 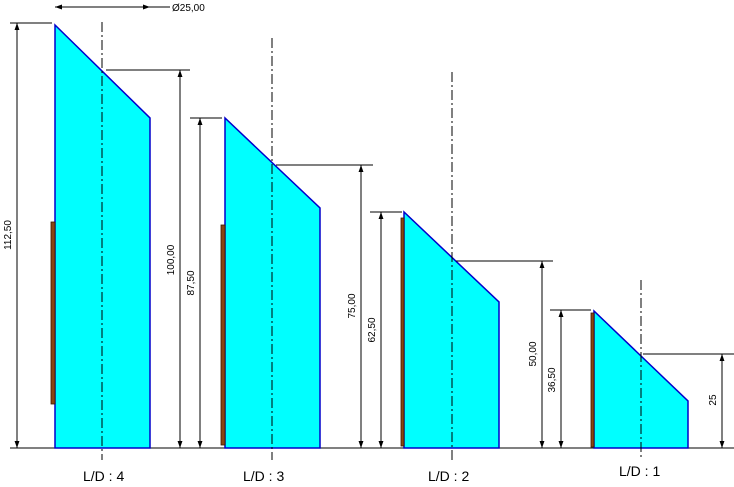 What do you see at coordinates (102, 236) in the screenshot?
I see `specimen-ld4-body` at bounding box center [102, 236].